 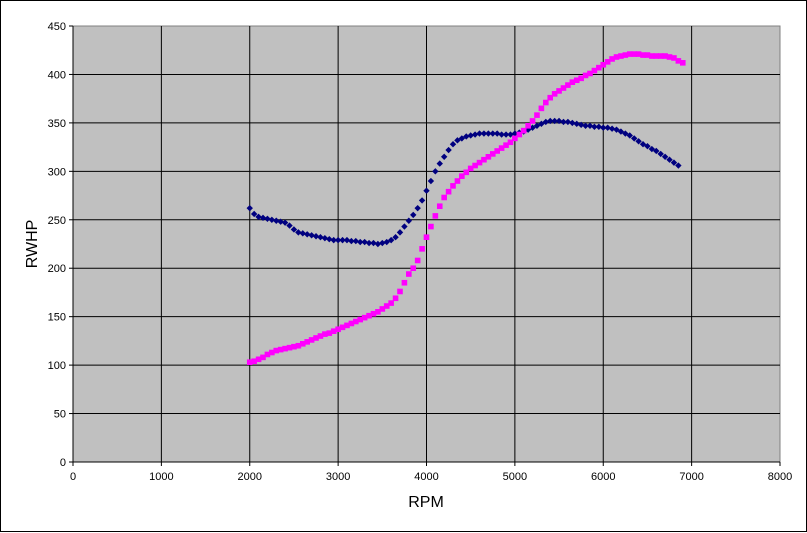 I want to click on x-tick-label: 8000, so click(x=780, y=477).